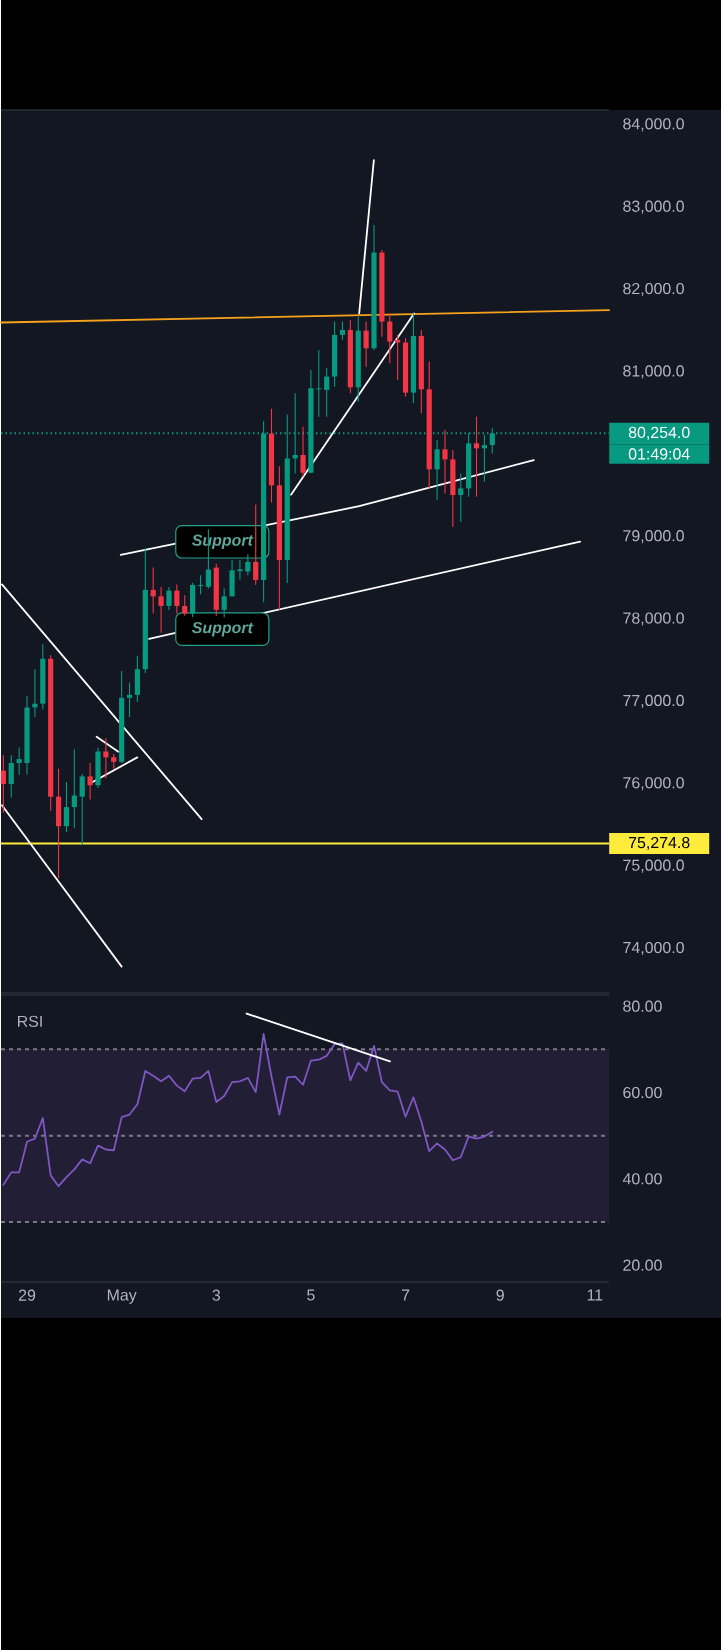 The width and height of the screenshot is (721, 1650). What do you see at coordinates (653, 289) in the screenshot?
I see `y-tick-label: 82,000.0` at bounding box center [653, 289].